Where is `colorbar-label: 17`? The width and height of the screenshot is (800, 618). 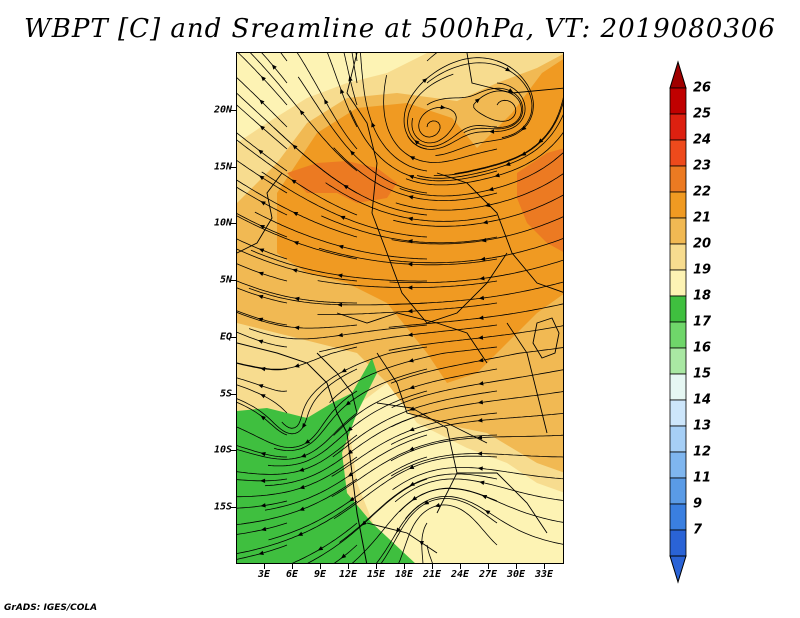 colorbar-label: 17 is located at coordinates (702, 322).